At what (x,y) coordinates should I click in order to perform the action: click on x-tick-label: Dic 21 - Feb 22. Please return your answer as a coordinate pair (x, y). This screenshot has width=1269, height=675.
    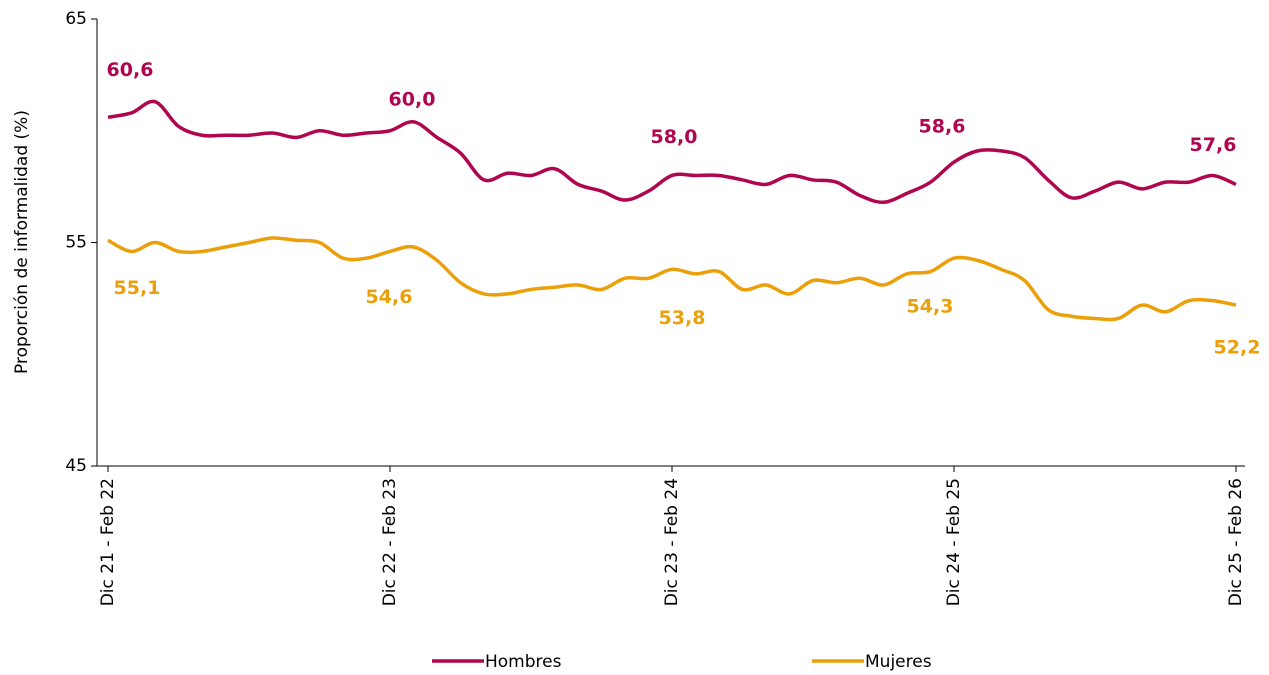
    Looking at the image, I should click on (108, 542).